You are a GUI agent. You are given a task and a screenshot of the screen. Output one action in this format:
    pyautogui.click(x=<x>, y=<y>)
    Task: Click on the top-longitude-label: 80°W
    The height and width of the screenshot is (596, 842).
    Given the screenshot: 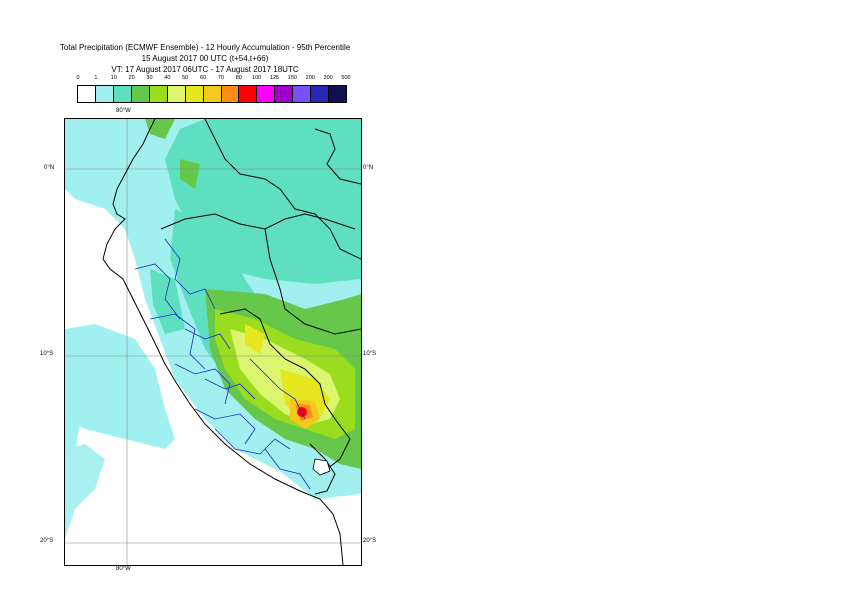 What is the action you would take?
    pyautogui.click(x=123, y=111)
    